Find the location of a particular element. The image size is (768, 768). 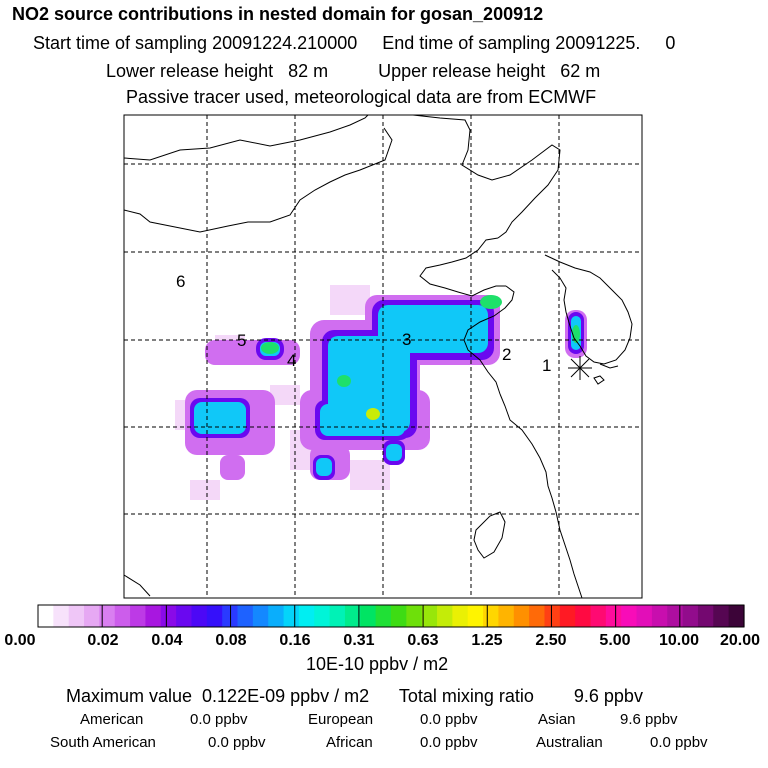

colorbar-tick: 5.00 is located at coordinates (615, 640).